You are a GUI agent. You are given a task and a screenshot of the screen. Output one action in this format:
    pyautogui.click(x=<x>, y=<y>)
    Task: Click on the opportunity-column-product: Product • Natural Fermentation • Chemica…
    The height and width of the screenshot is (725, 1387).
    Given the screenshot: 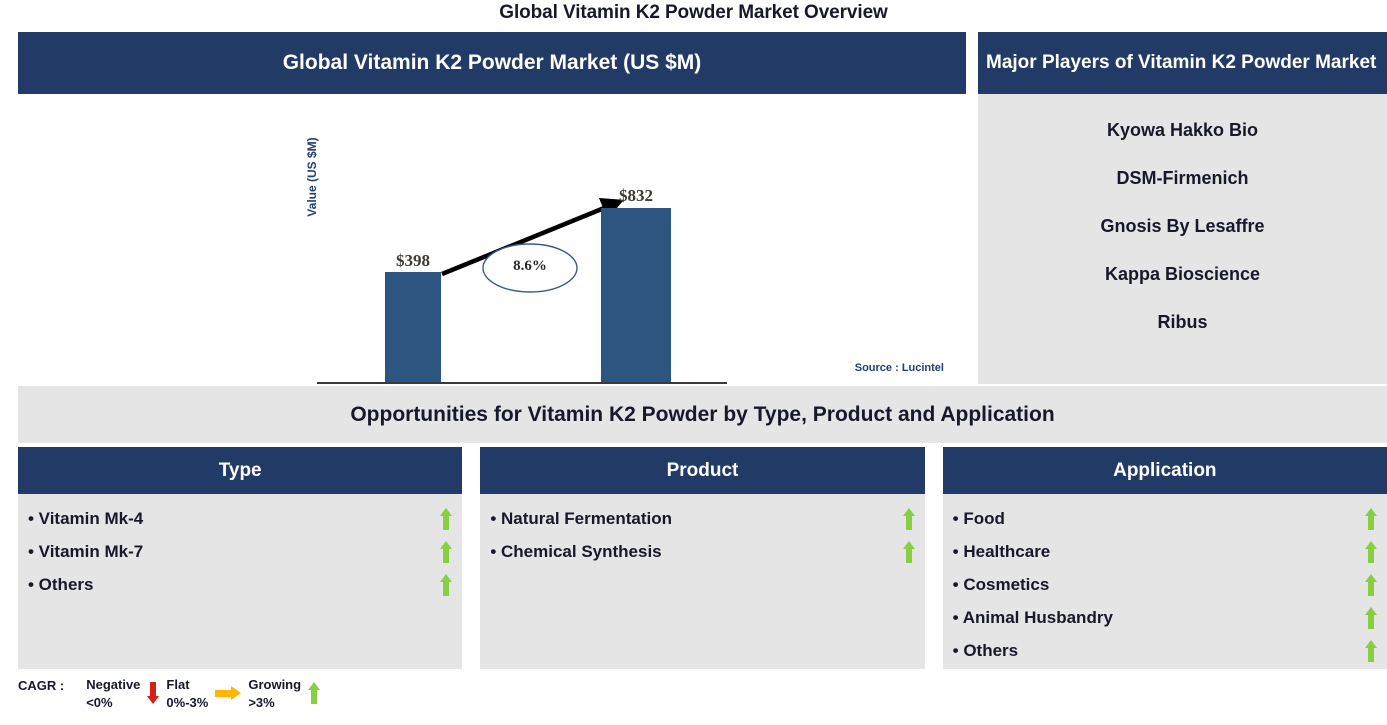 What is the action you would take?
    pyautogui.click(x=702, y=558)
    